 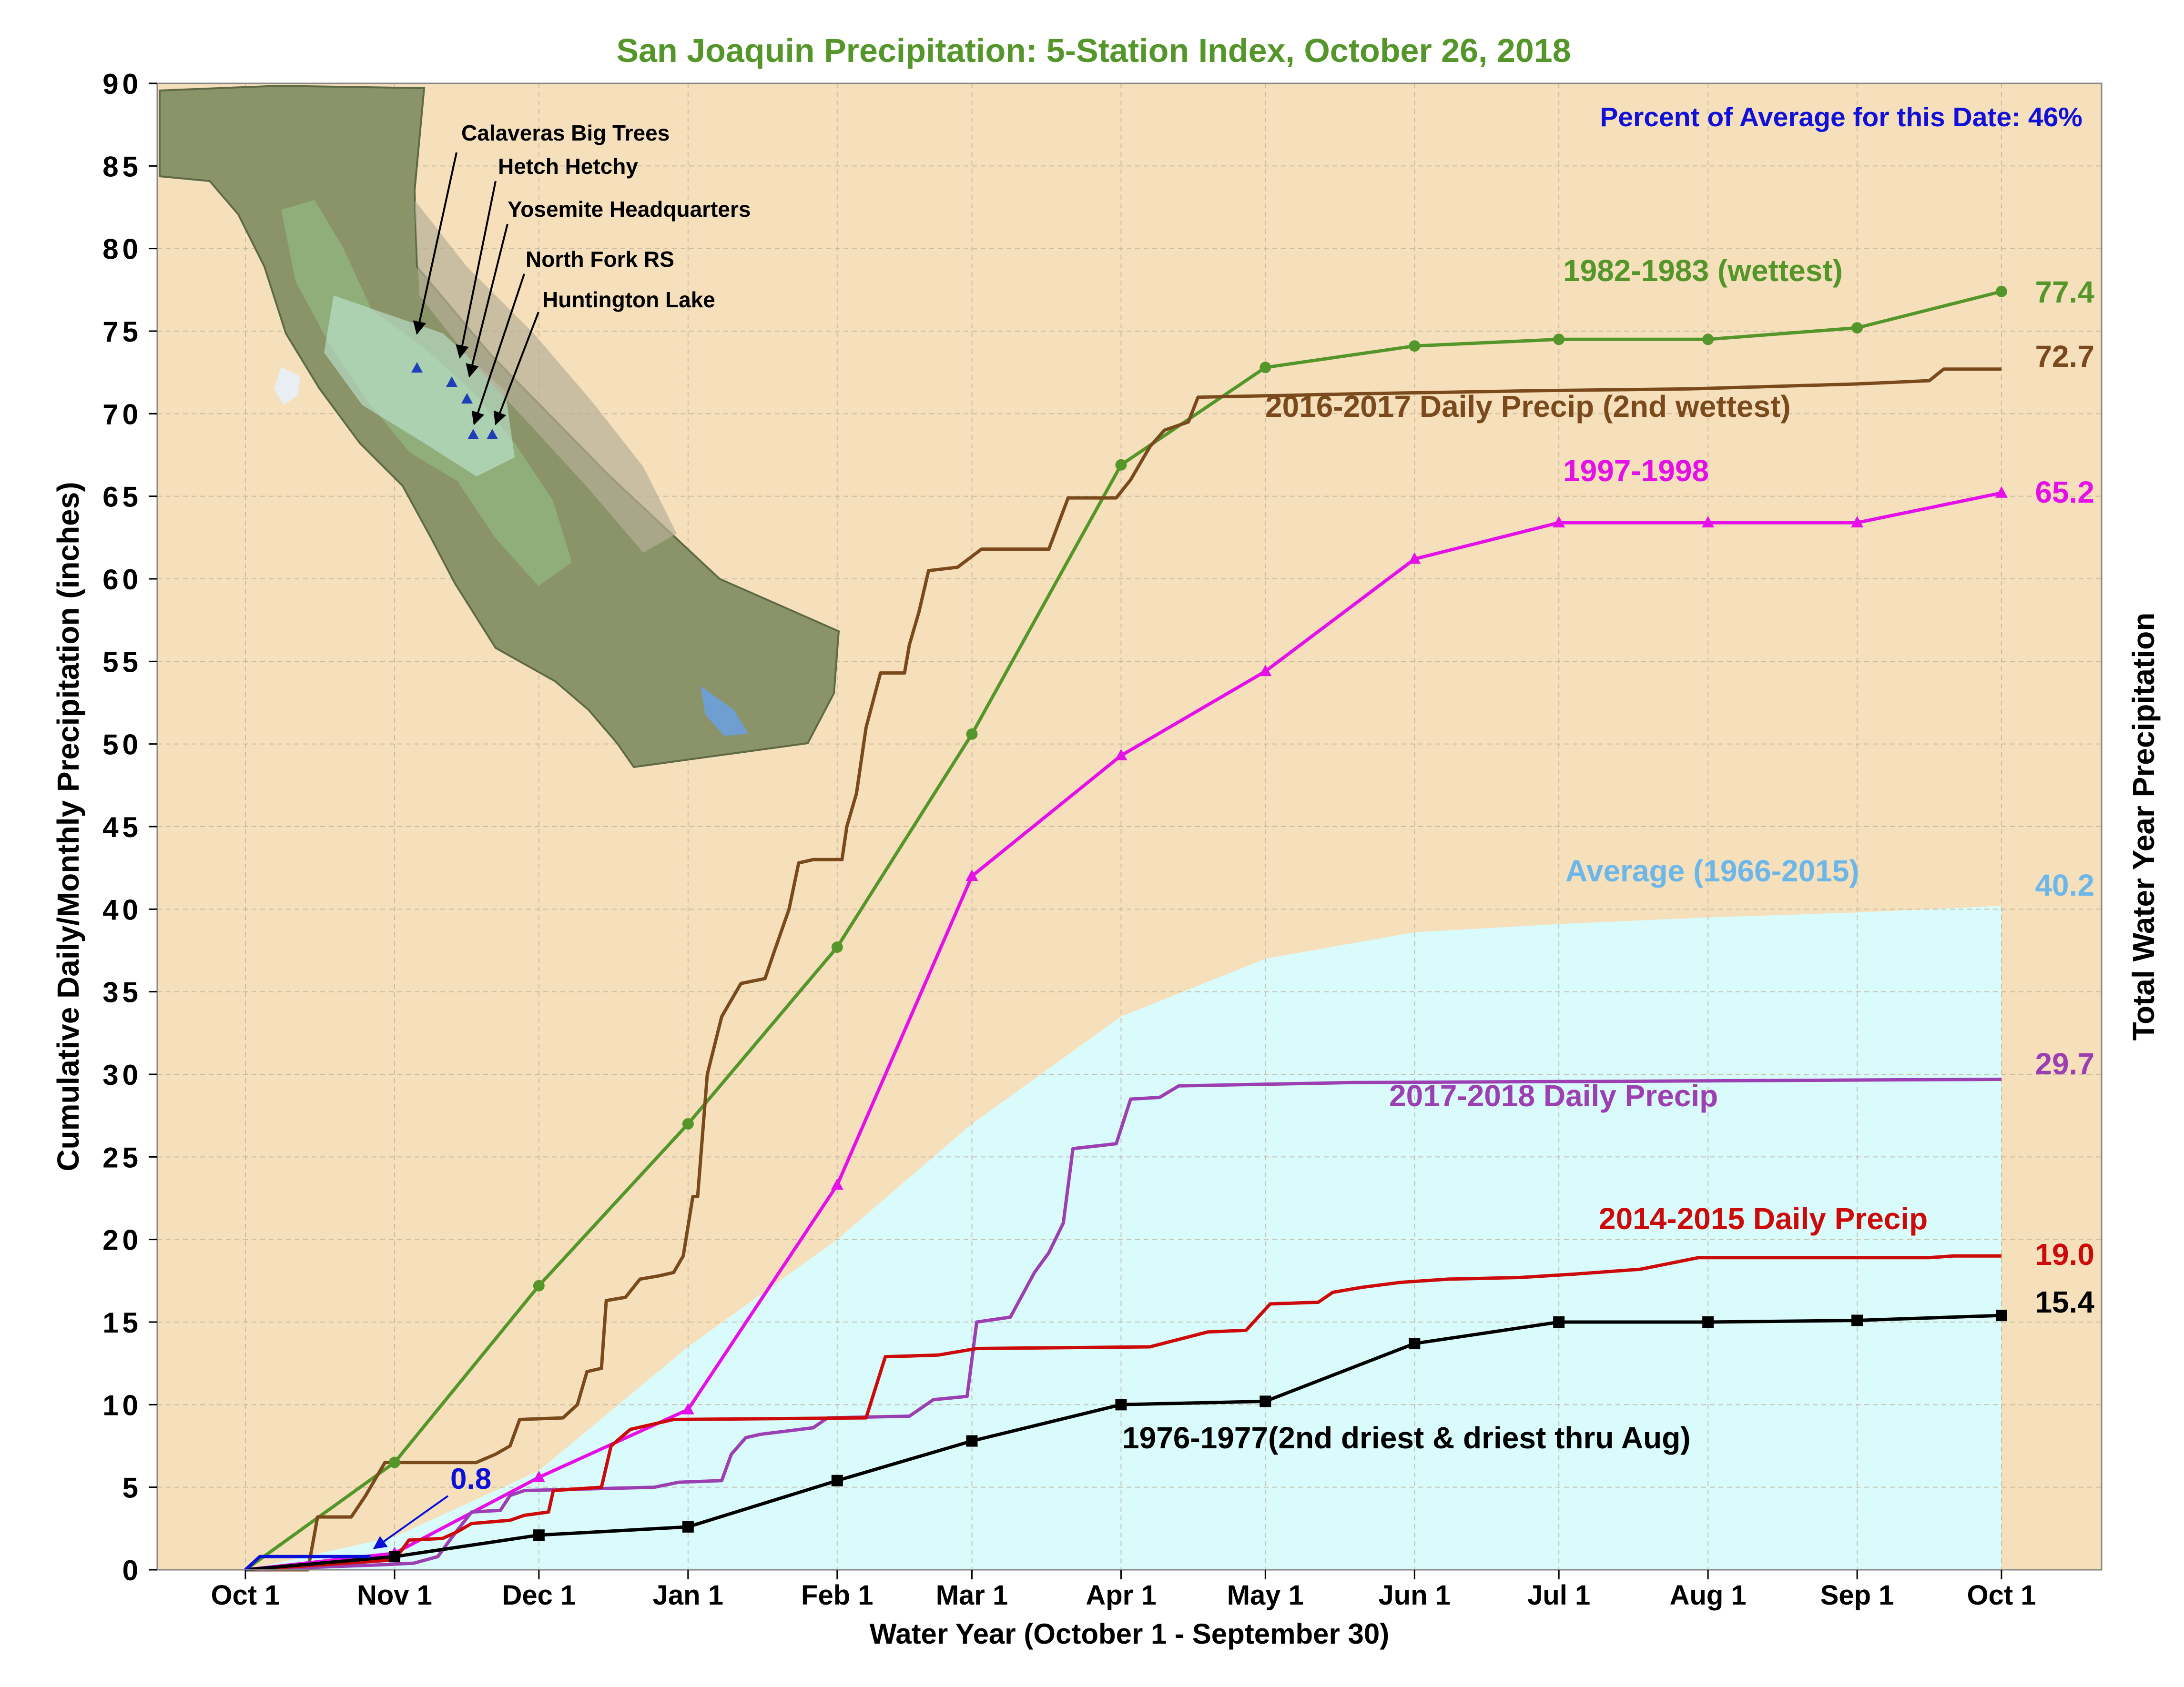 What do you see at coordinates (2064, 492) in the screenshot?
I see `total-1997-1998: 65.2` at bounding box center [2064, 492].